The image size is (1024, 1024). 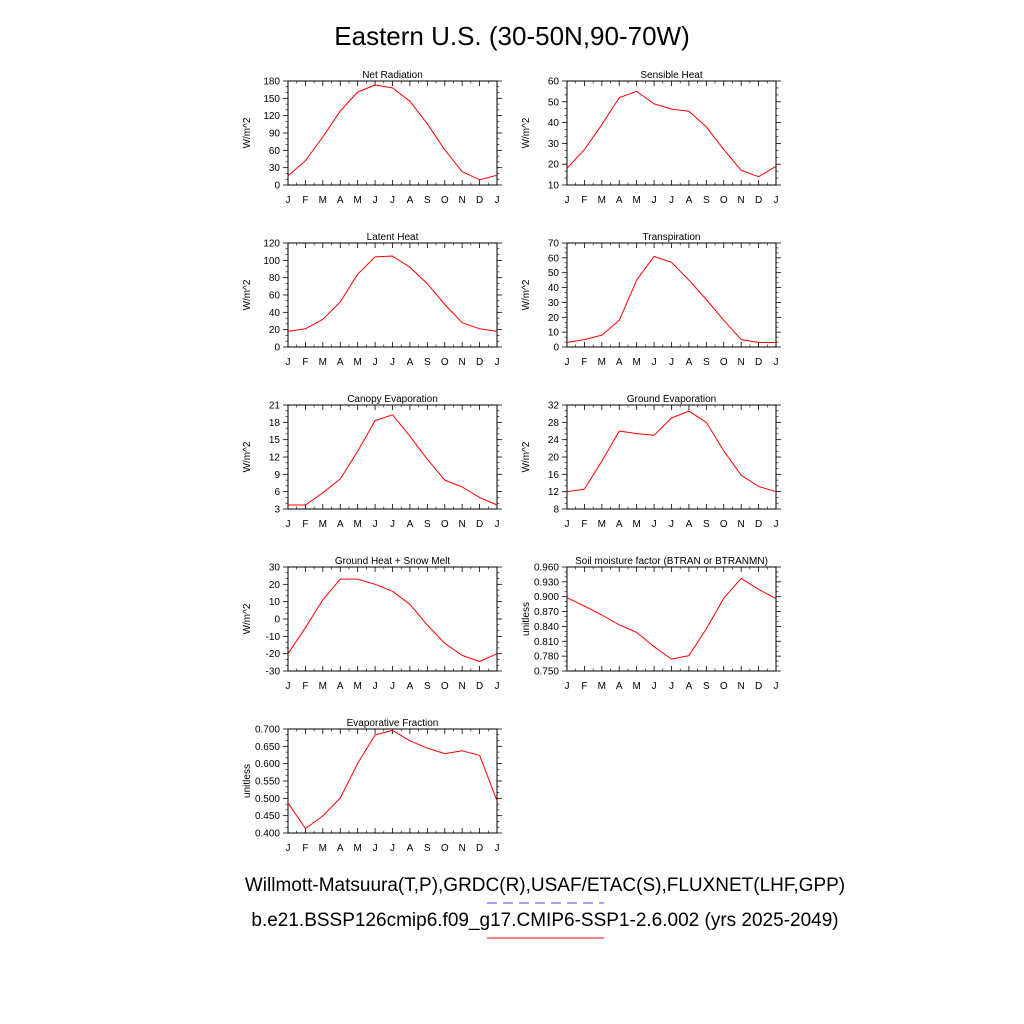 I want to click on evaporative-fraction-xlabel-11: D, so click(x=479, y=848).